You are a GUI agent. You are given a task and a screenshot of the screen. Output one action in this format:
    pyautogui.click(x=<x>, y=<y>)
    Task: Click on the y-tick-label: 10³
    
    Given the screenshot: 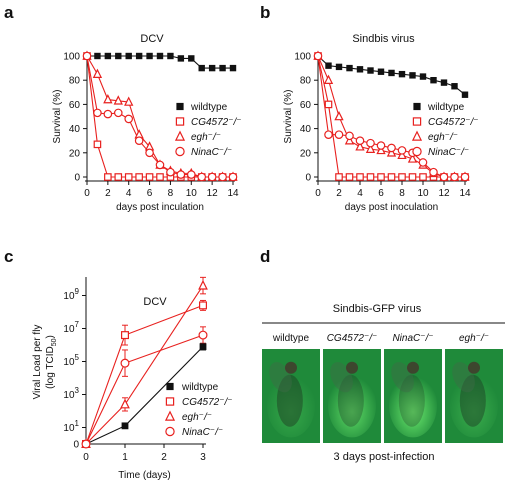 What is the action you would take?
    pyautogui.click(x=71, y=393)
    